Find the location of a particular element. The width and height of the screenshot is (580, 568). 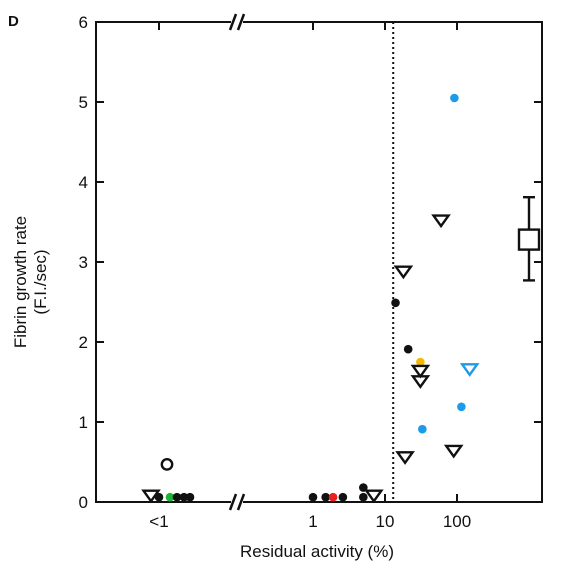

x-tick-label: 10 is located at coordinates (385, 521).